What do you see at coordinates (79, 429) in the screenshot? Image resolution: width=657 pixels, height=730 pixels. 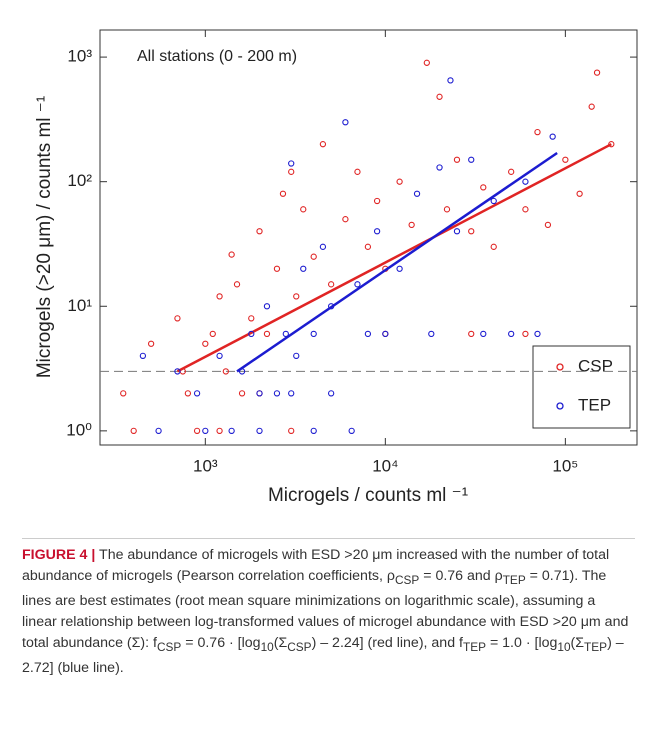 I see `y-tick-label: 10⁰` at bounding box center [79, 429].